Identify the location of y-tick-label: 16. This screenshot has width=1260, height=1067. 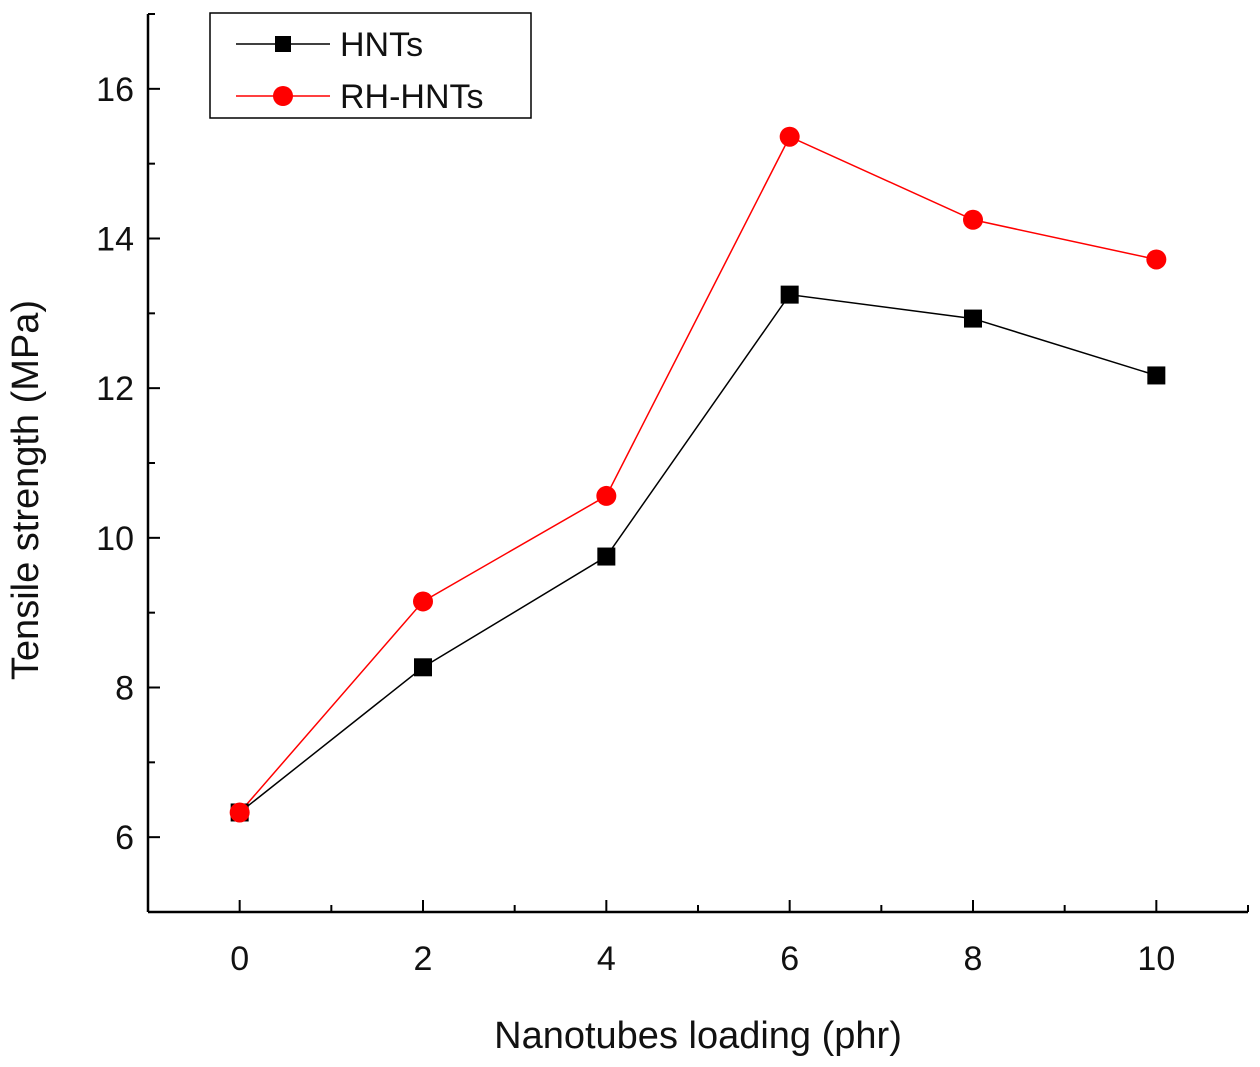
(115, 90).